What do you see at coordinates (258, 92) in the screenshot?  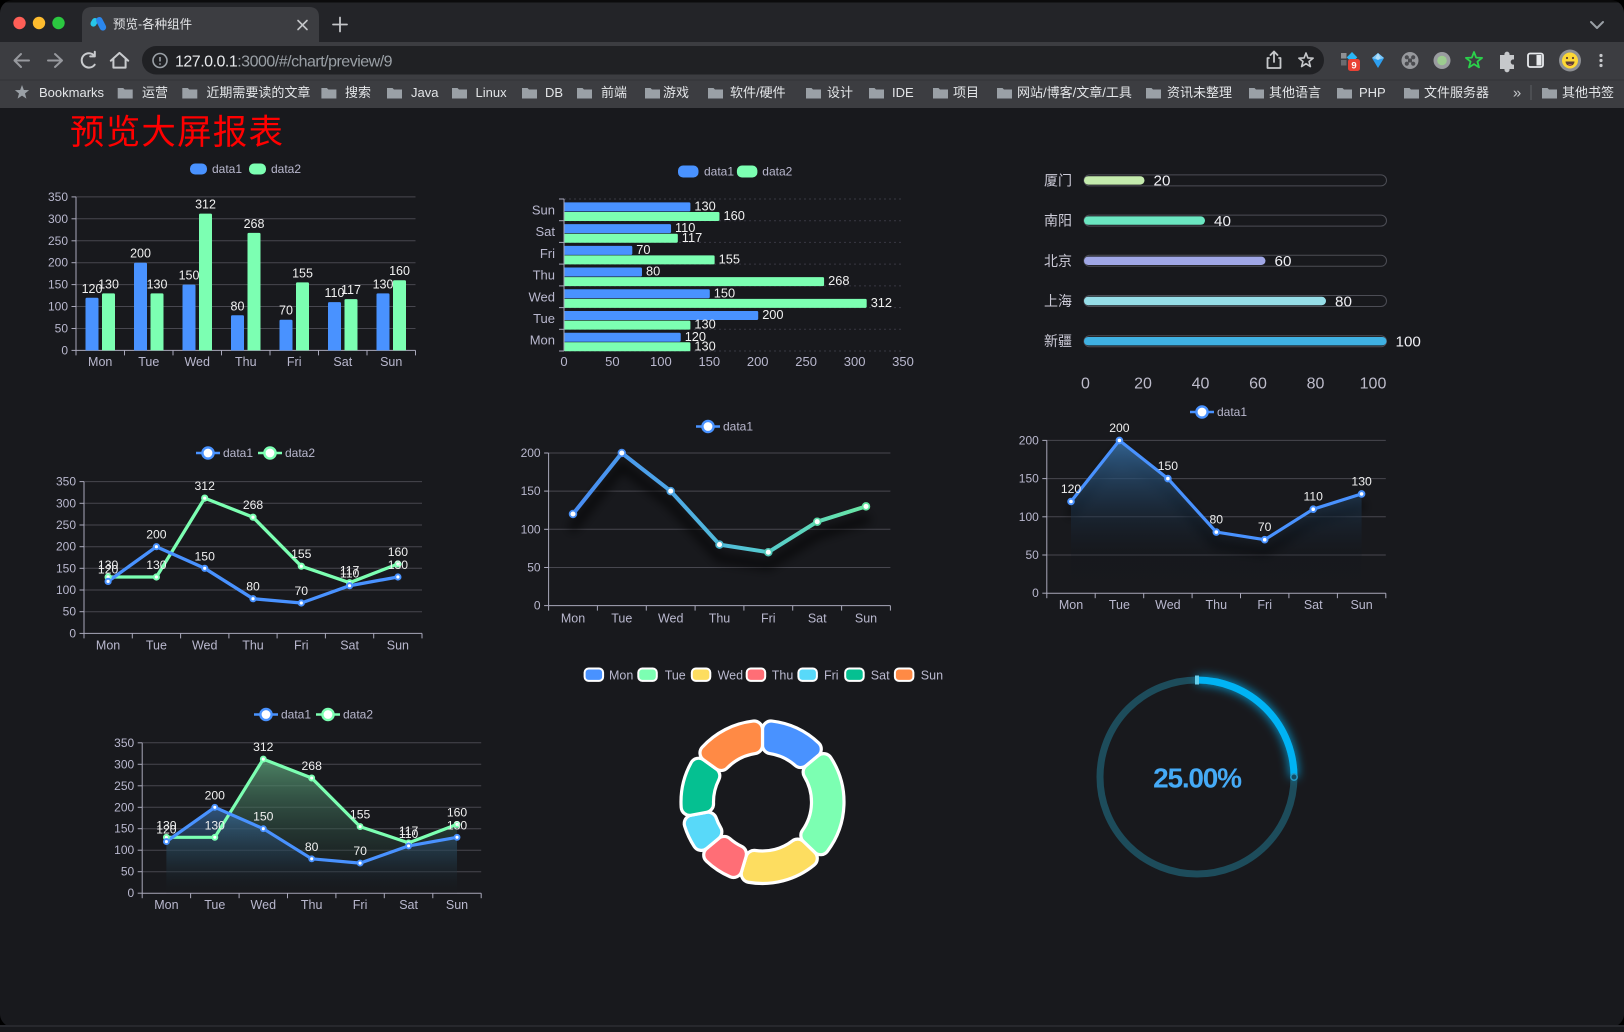 I see `svg-text: 近期需要读的文章` at bounding box center [258, 92].